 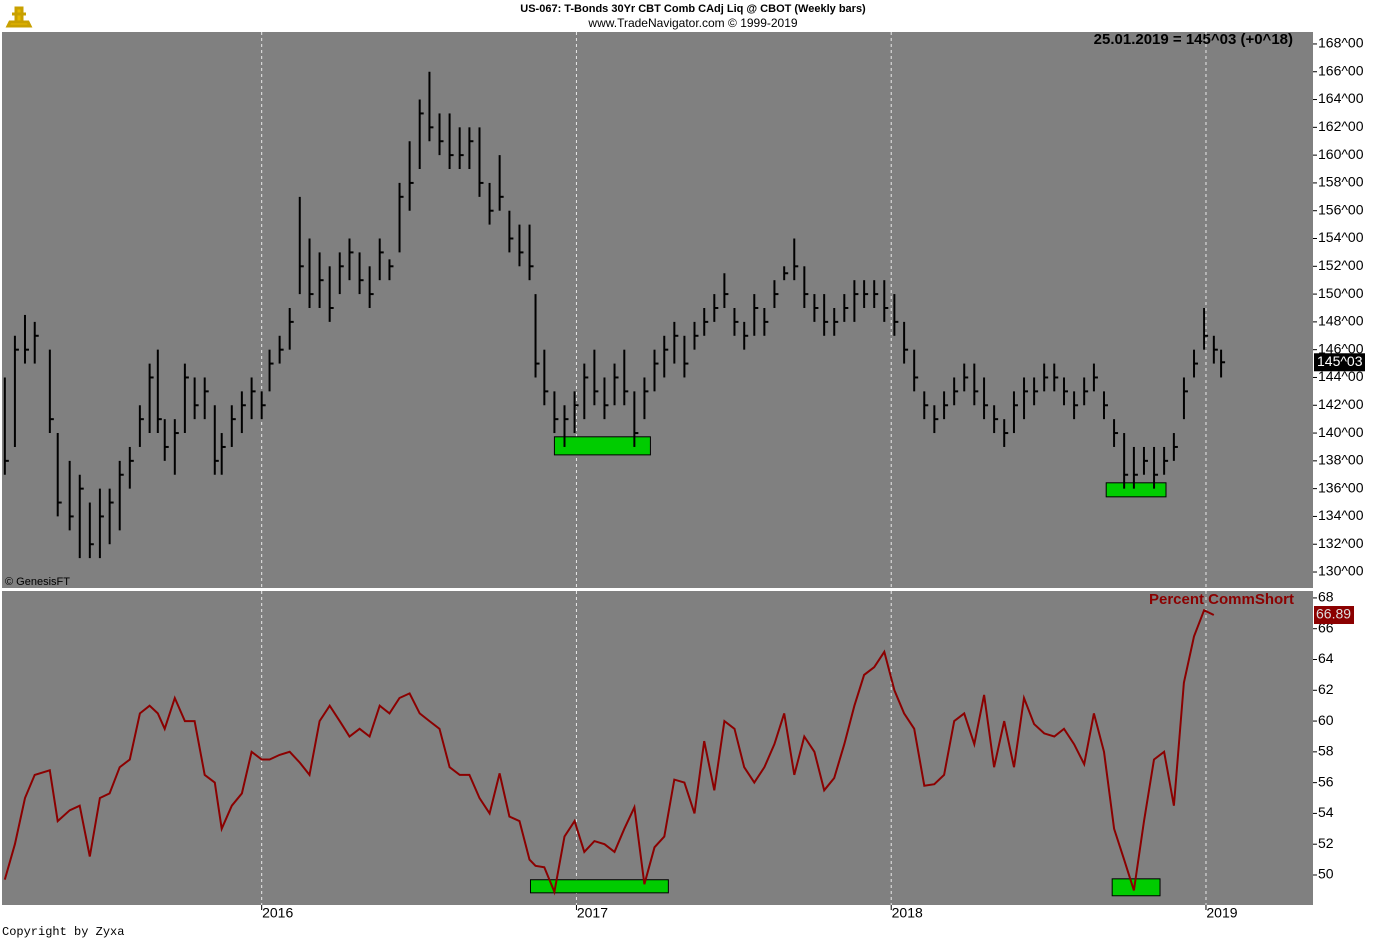 I want to click on y-tick-label: 144^00, so click(x=1341, y=376).